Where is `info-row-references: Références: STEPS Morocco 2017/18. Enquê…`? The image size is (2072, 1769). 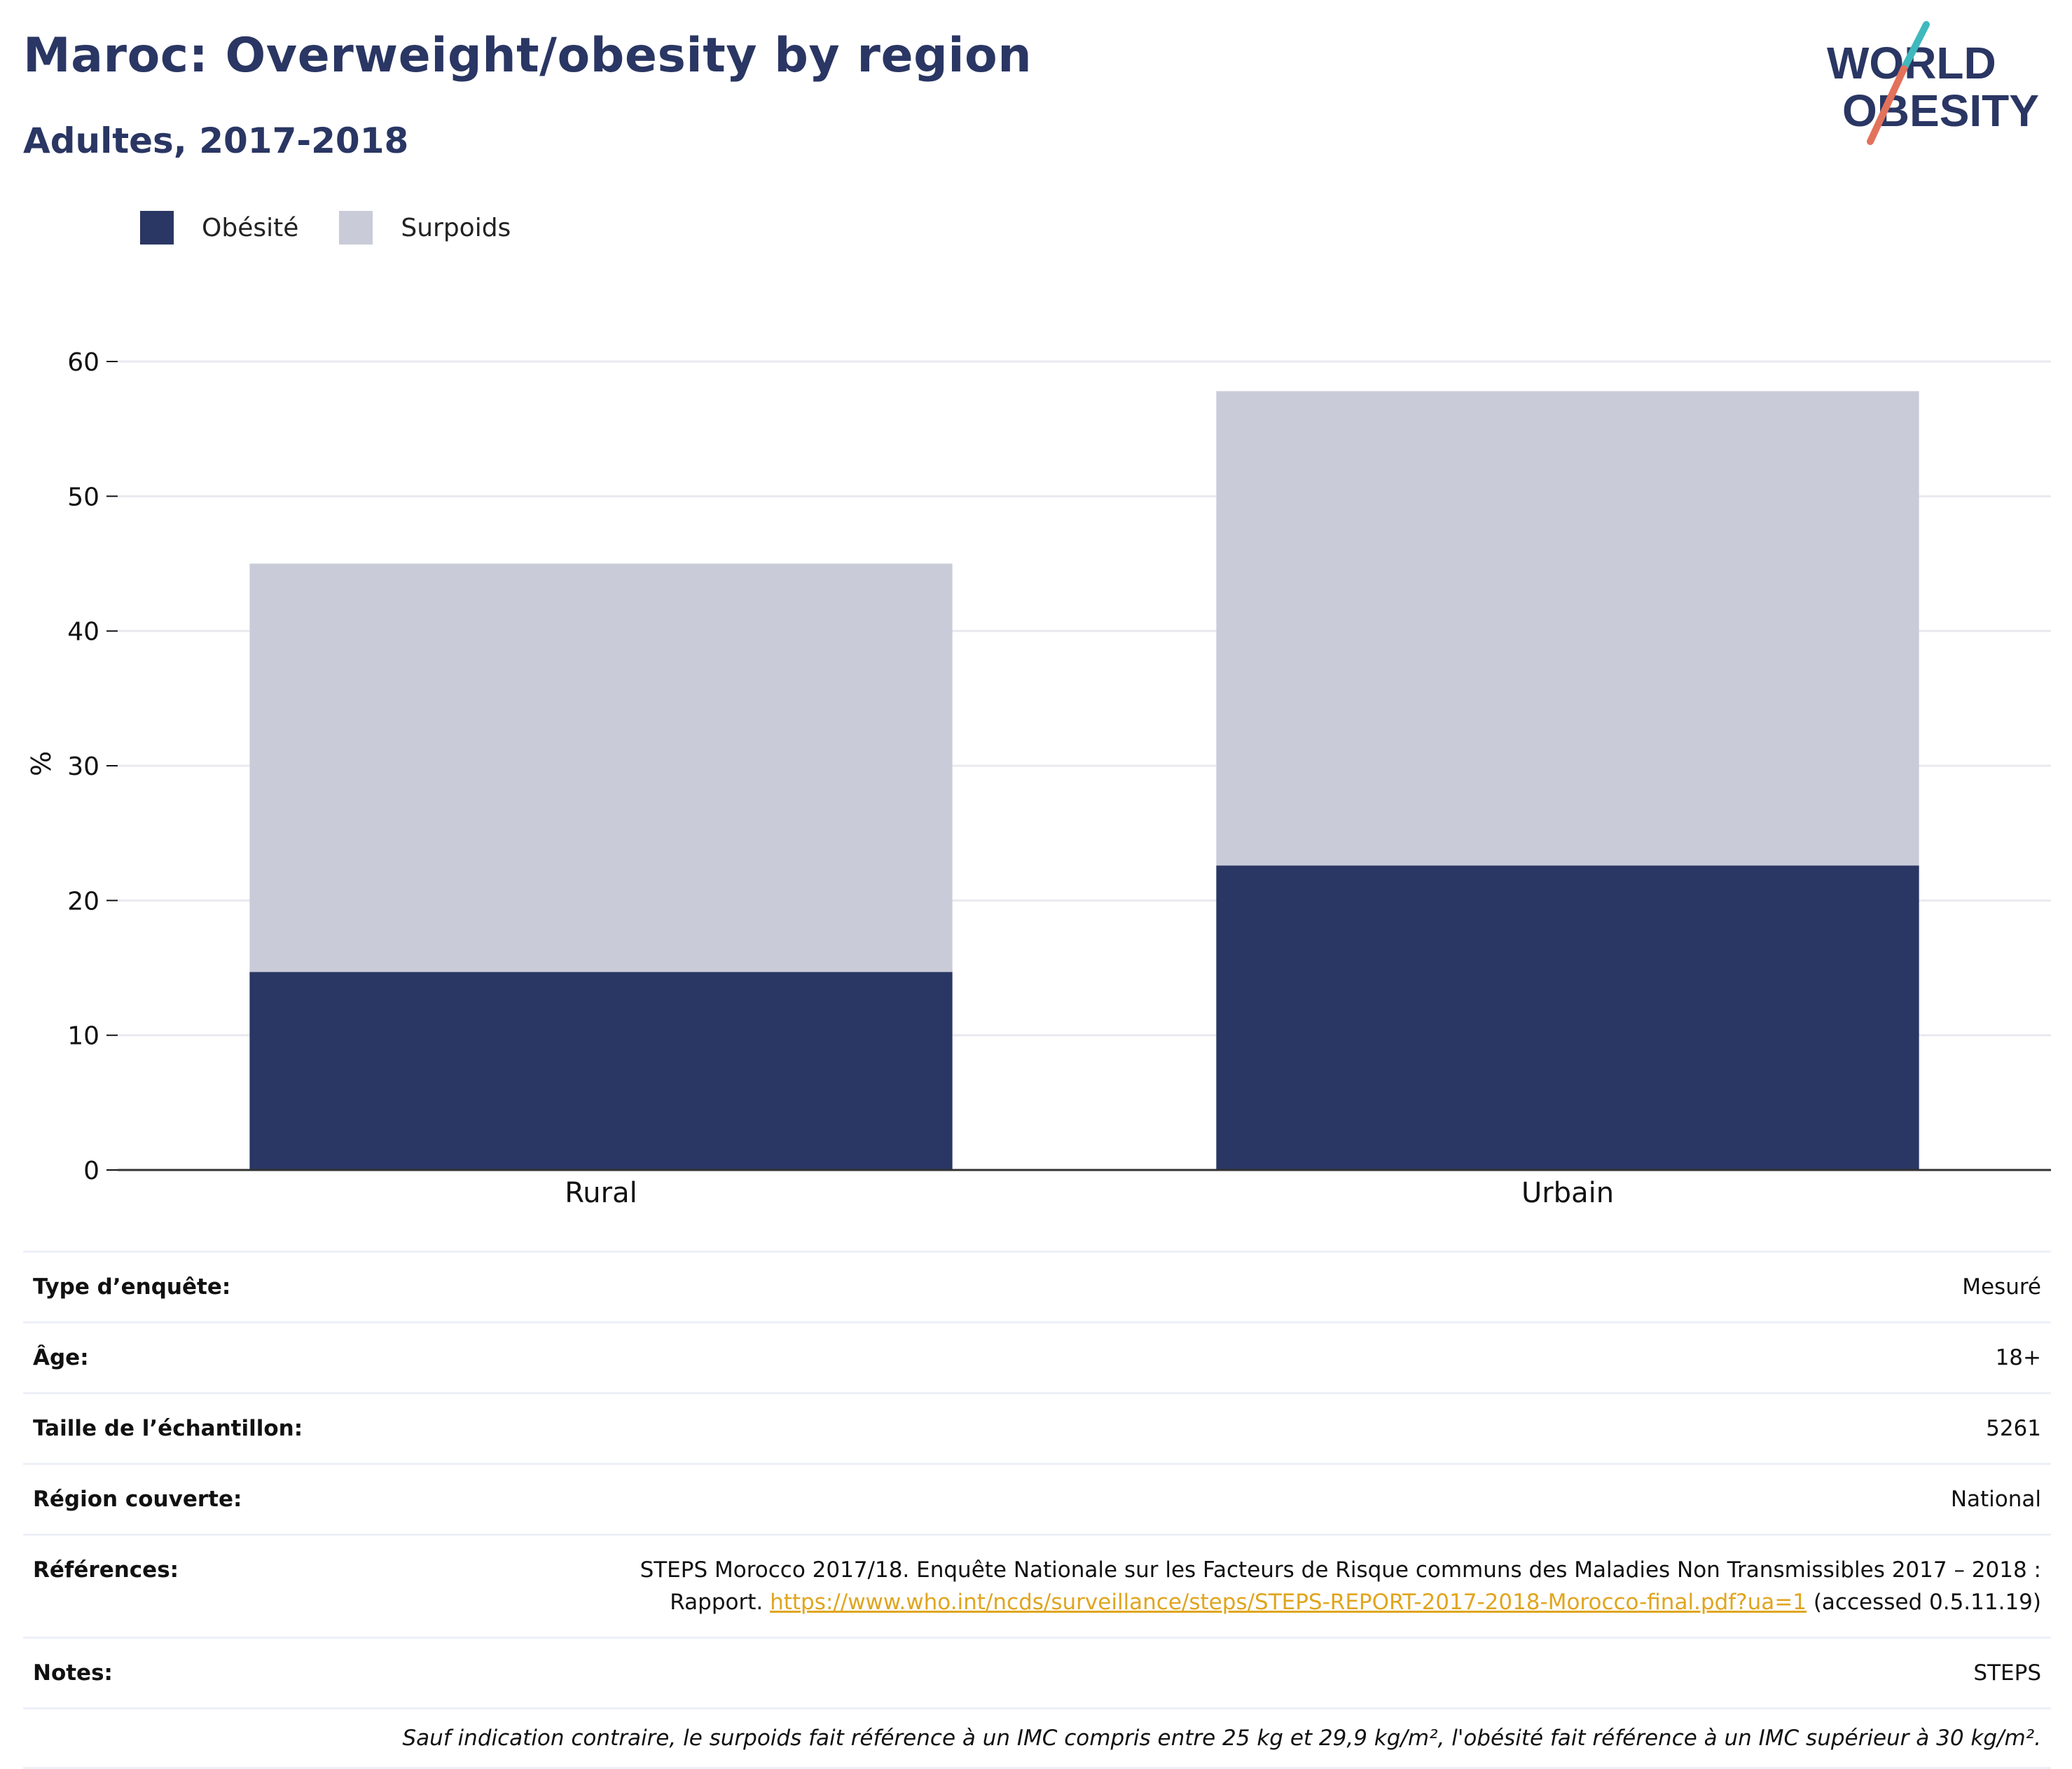 info-row-references: Références: STEPS Morocco 2017/18. Enquê… is located at coordinates (1037, 1586).